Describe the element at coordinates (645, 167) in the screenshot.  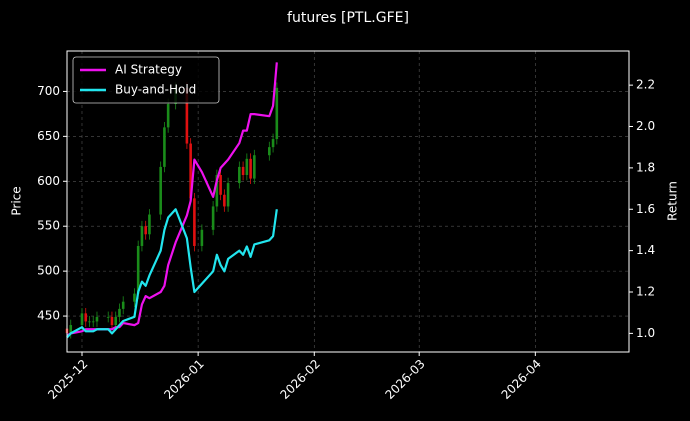
I see `y2-tick-label: 1.8` at that location.